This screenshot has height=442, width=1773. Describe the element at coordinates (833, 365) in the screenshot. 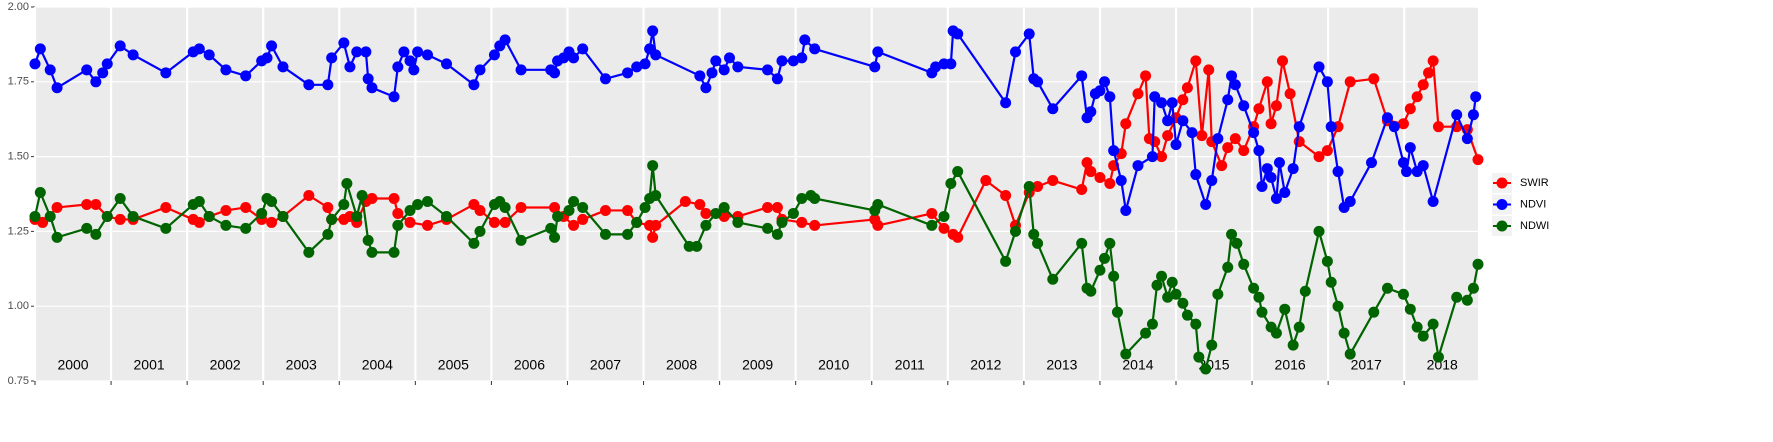

I see `year-label: 2010` at that location.